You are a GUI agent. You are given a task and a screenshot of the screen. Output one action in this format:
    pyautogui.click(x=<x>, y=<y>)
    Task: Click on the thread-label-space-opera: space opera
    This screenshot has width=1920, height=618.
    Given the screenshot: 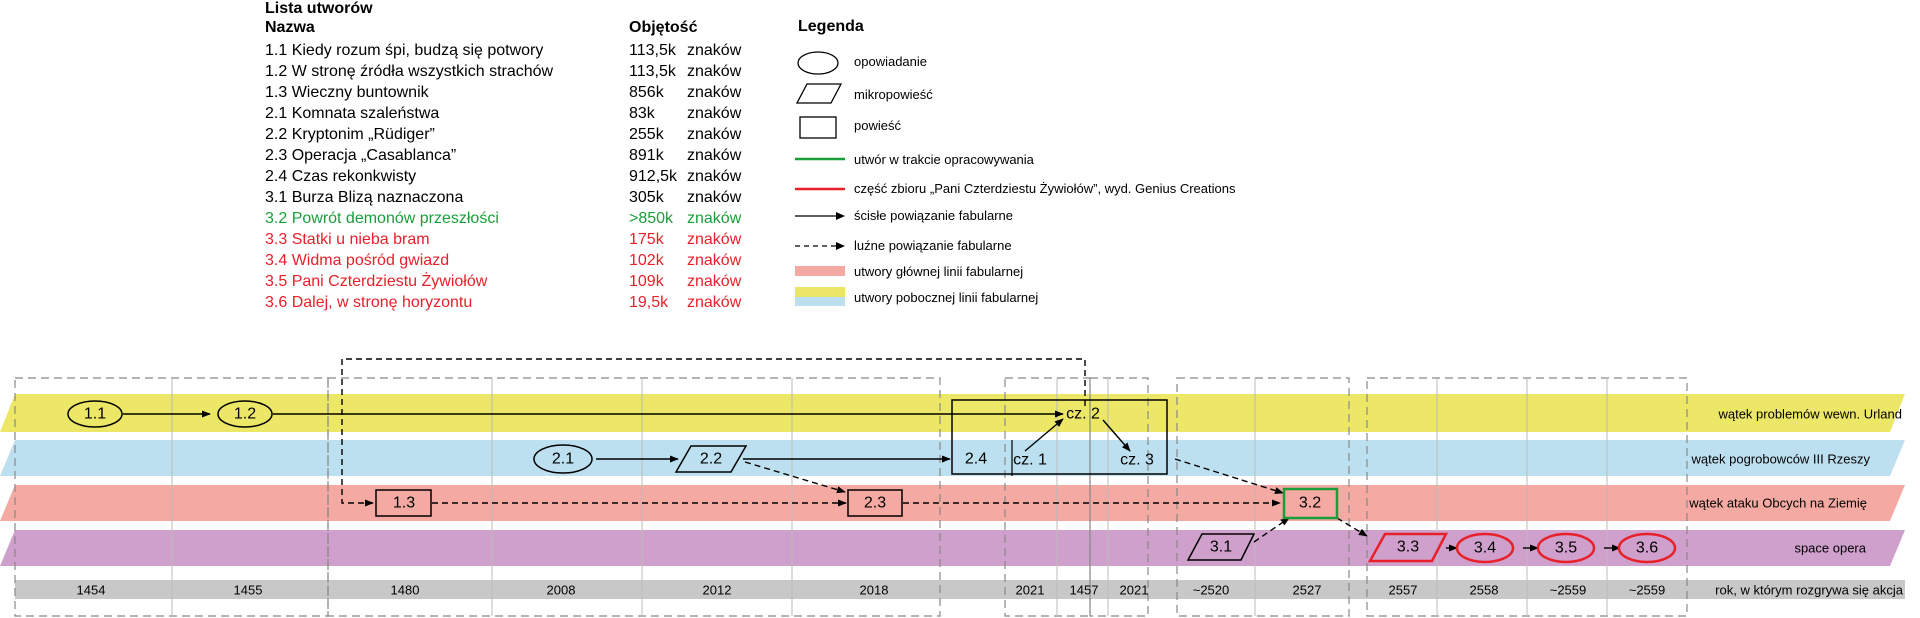 What is the action you would take?
    pyautogui.click(x=1830, y=548)
    